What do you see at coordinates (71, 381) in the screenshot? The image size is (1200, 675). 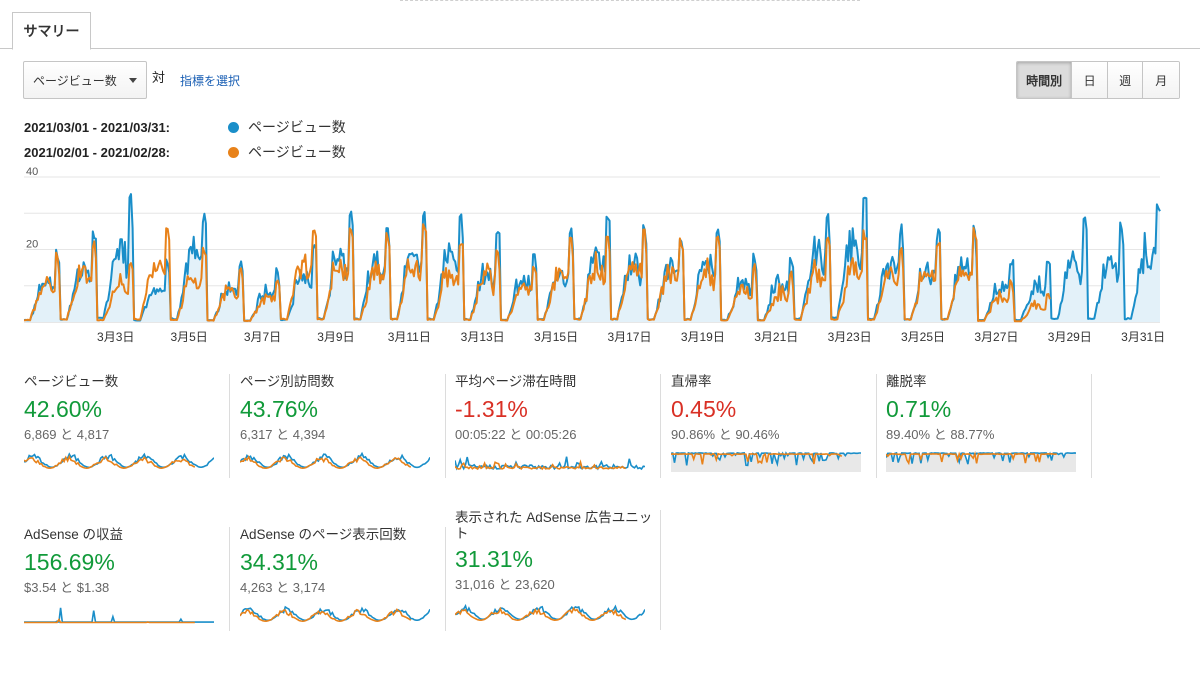 I see `metric-card-label: ページビュー数` at bounding box center [71, 381].